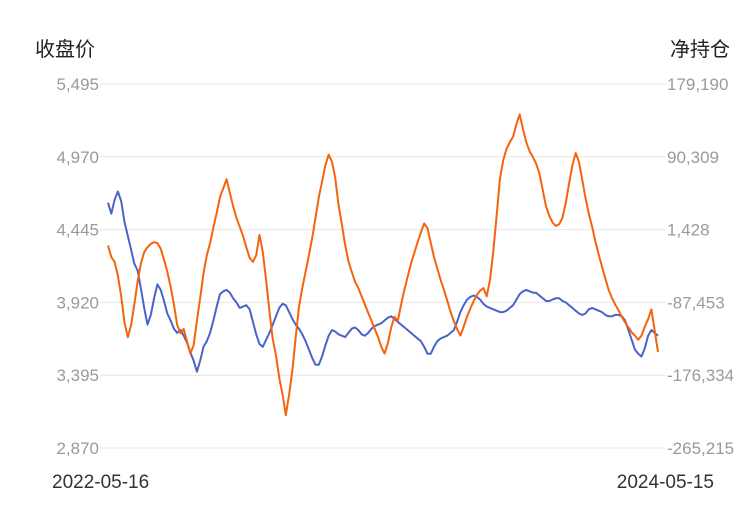 The height and width of the screenshot is (510, 750). What do you see at coordinates (77, 266) in the screenshot?
I see `left-axis-ticks: 5,495 4,970 4,445 3,920 3,395 2,870` at bounding box center [77, 266].